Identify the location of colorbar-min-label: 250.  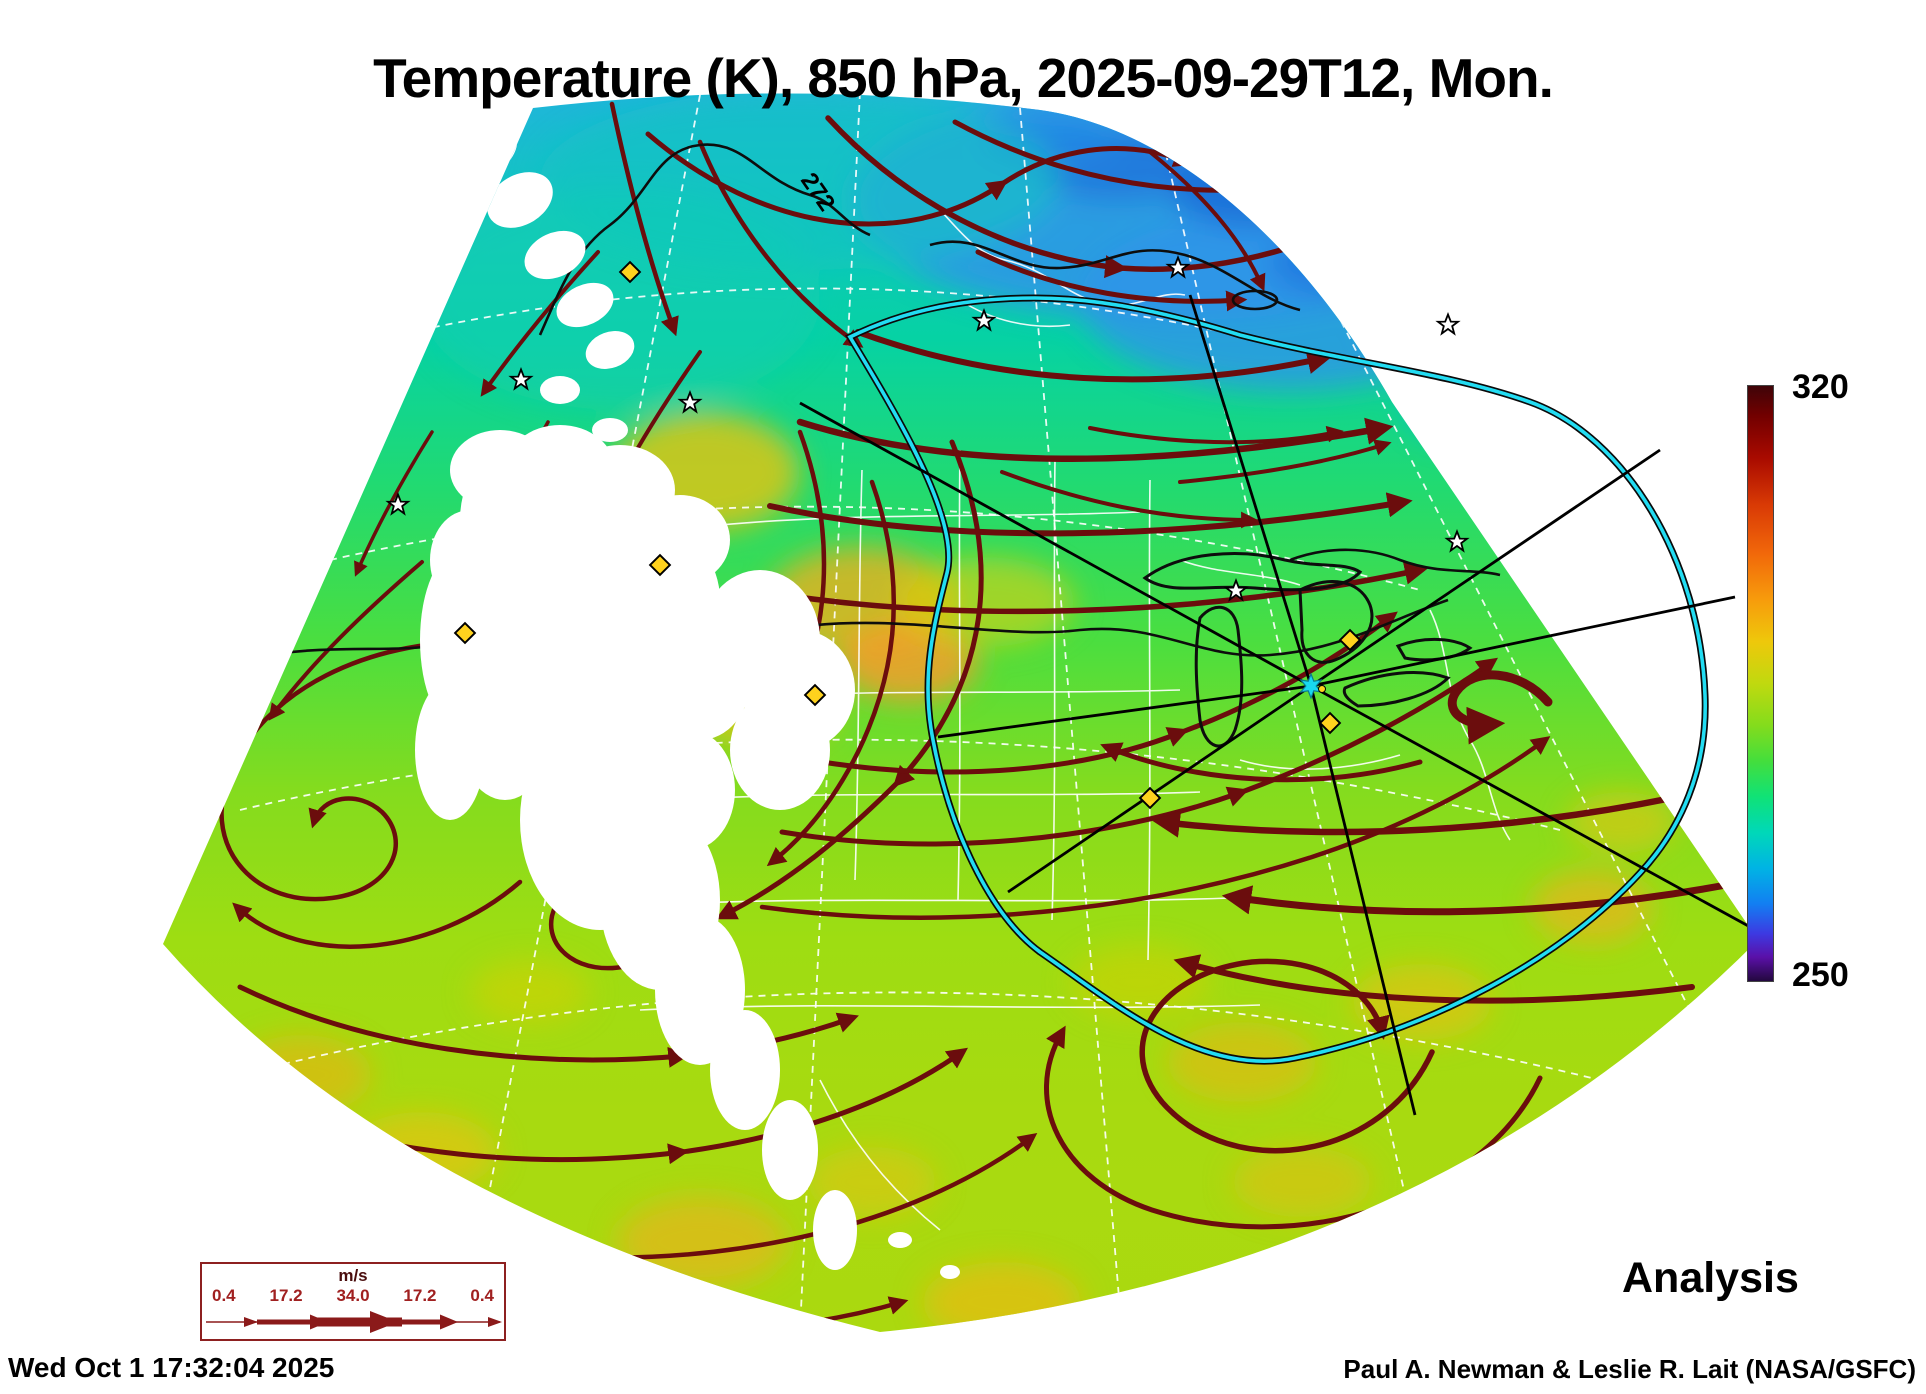
(1820, 975).